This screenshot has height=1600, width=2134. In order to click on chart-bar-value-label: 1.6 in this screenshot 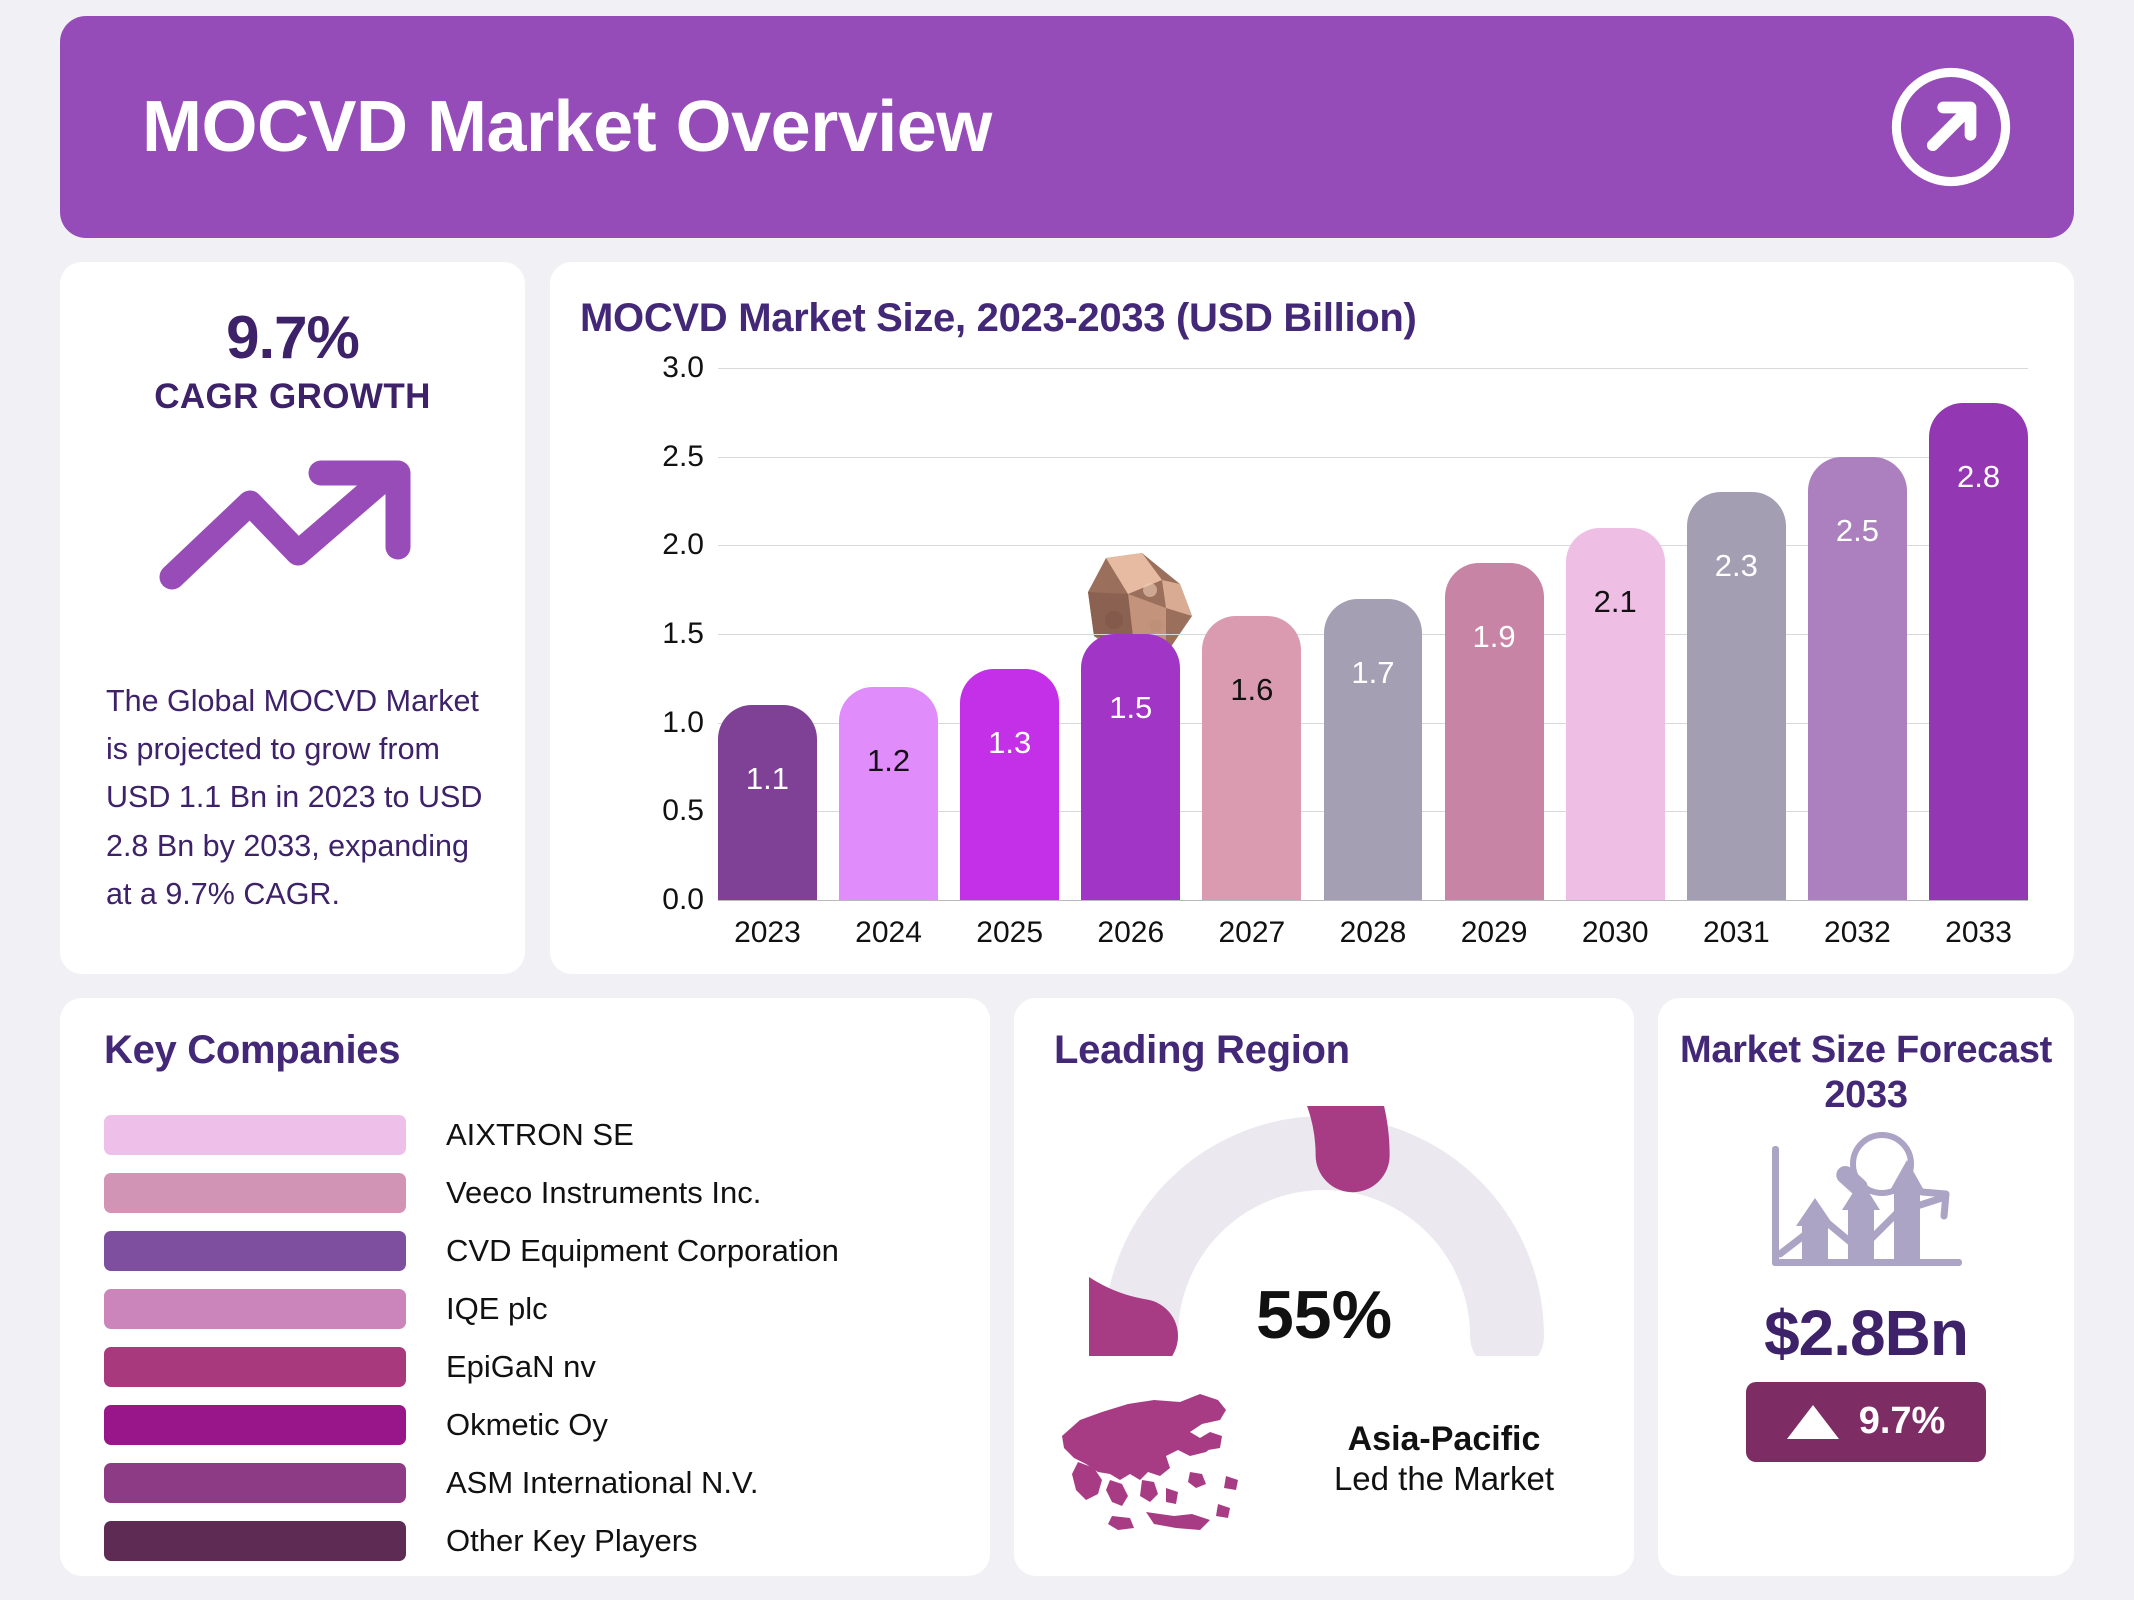, I will do `click(1252, 690)`.